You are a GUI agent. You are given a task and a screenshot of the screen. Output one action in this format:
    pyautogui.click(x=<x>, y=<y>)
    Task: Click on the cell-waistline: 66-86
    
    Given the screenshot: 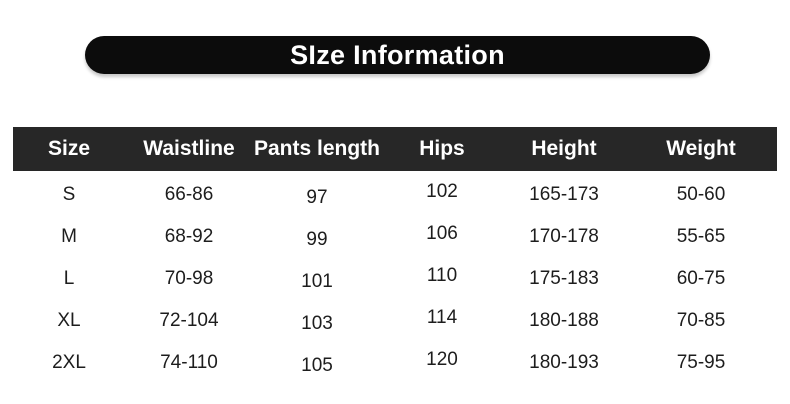 What is the action you would take?
    pyautogui.click(x=189, y=194)
    